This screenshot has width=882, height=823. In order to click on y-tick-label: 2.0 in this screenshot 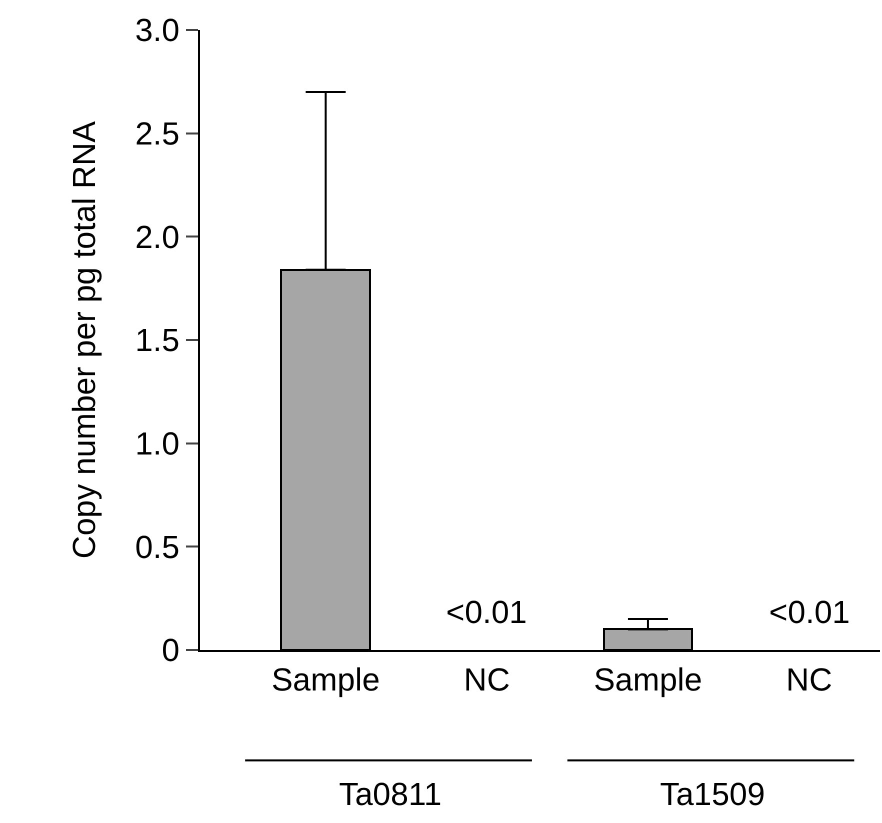, I will do `click(157, 236)`.